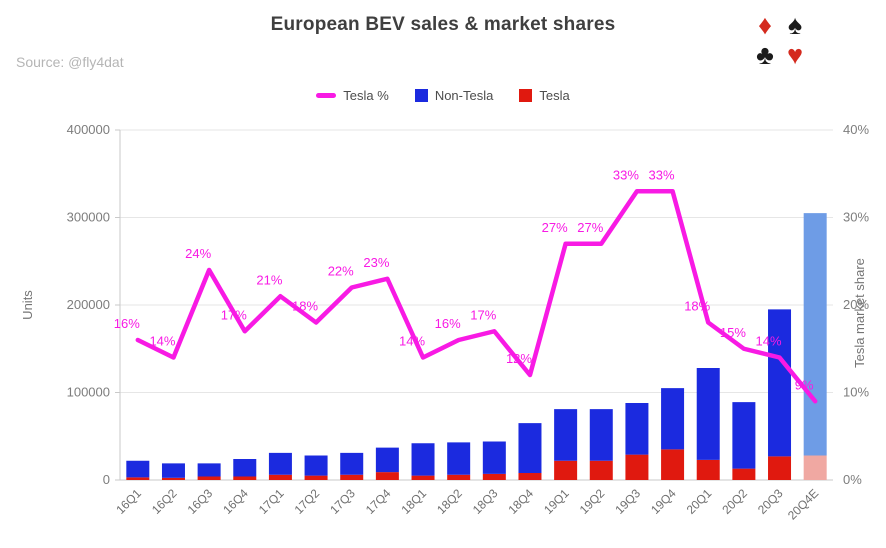 The image size is (886, 548). I want to click on tesla-share-data-label: 12%, so click(519, 358).